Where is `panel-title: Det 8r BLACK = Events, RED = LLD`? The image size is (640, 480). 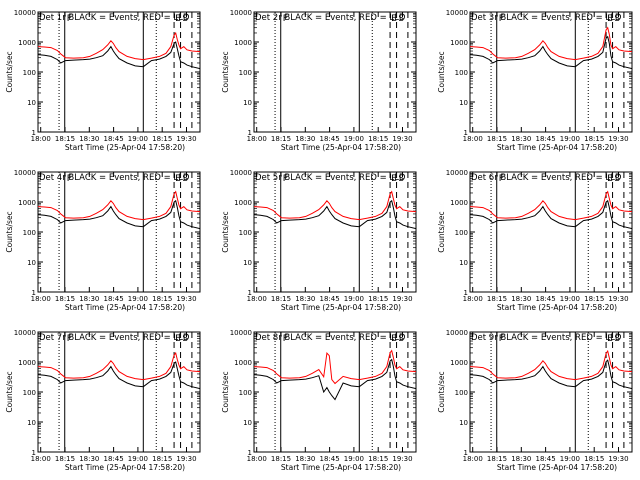 panel-title: Det 8r BLACK = Events, RED = LLD is located at coordinates (330, 338).